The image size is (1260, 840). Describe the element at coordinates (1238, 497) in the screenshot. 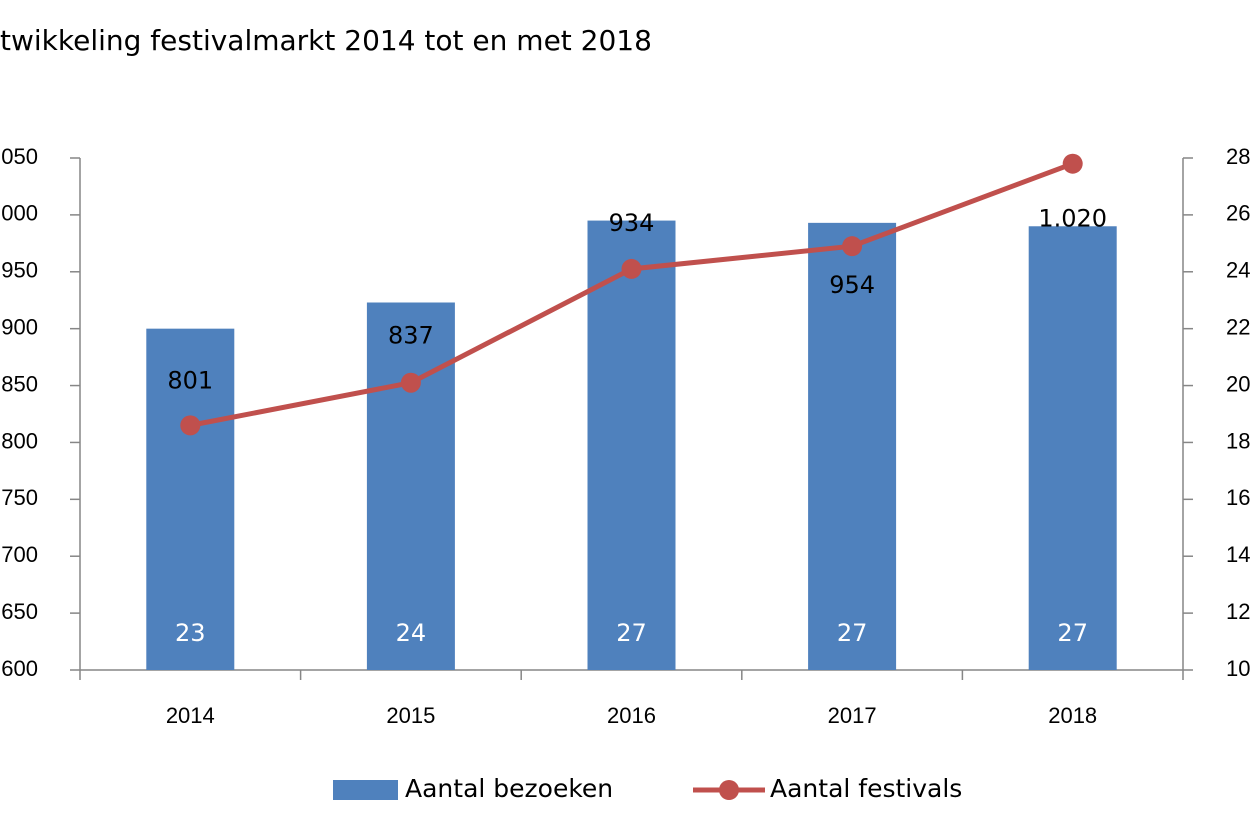

I see `y2-tick-label: 16` at that location.